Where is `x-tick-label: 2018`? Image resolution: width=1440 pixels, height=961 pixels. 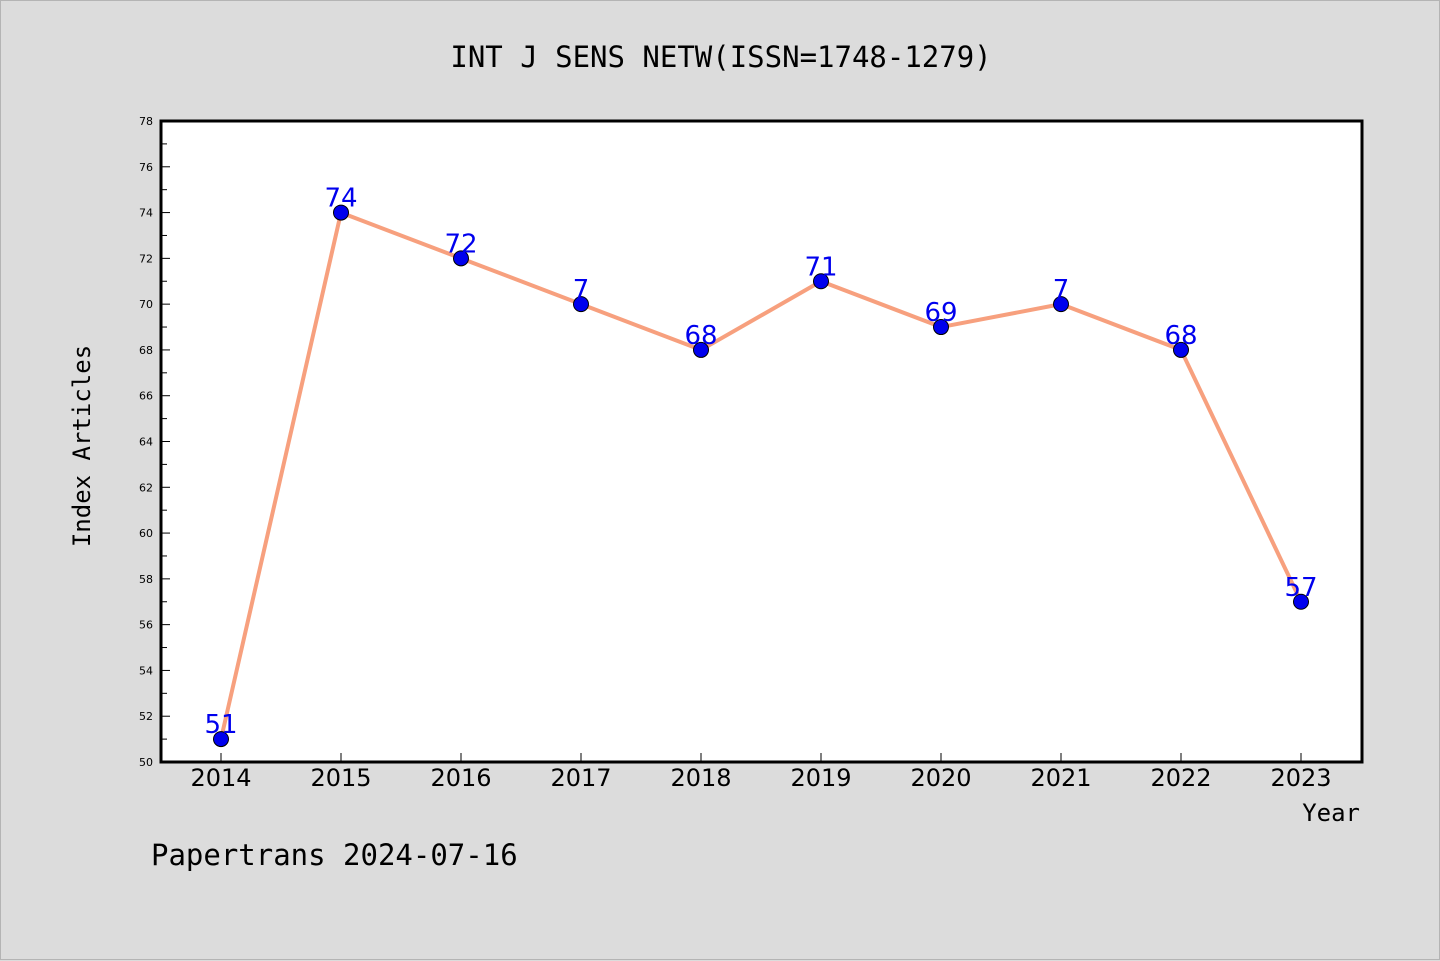
x-tick-label: 2018 is located at coordinates (700, 778).